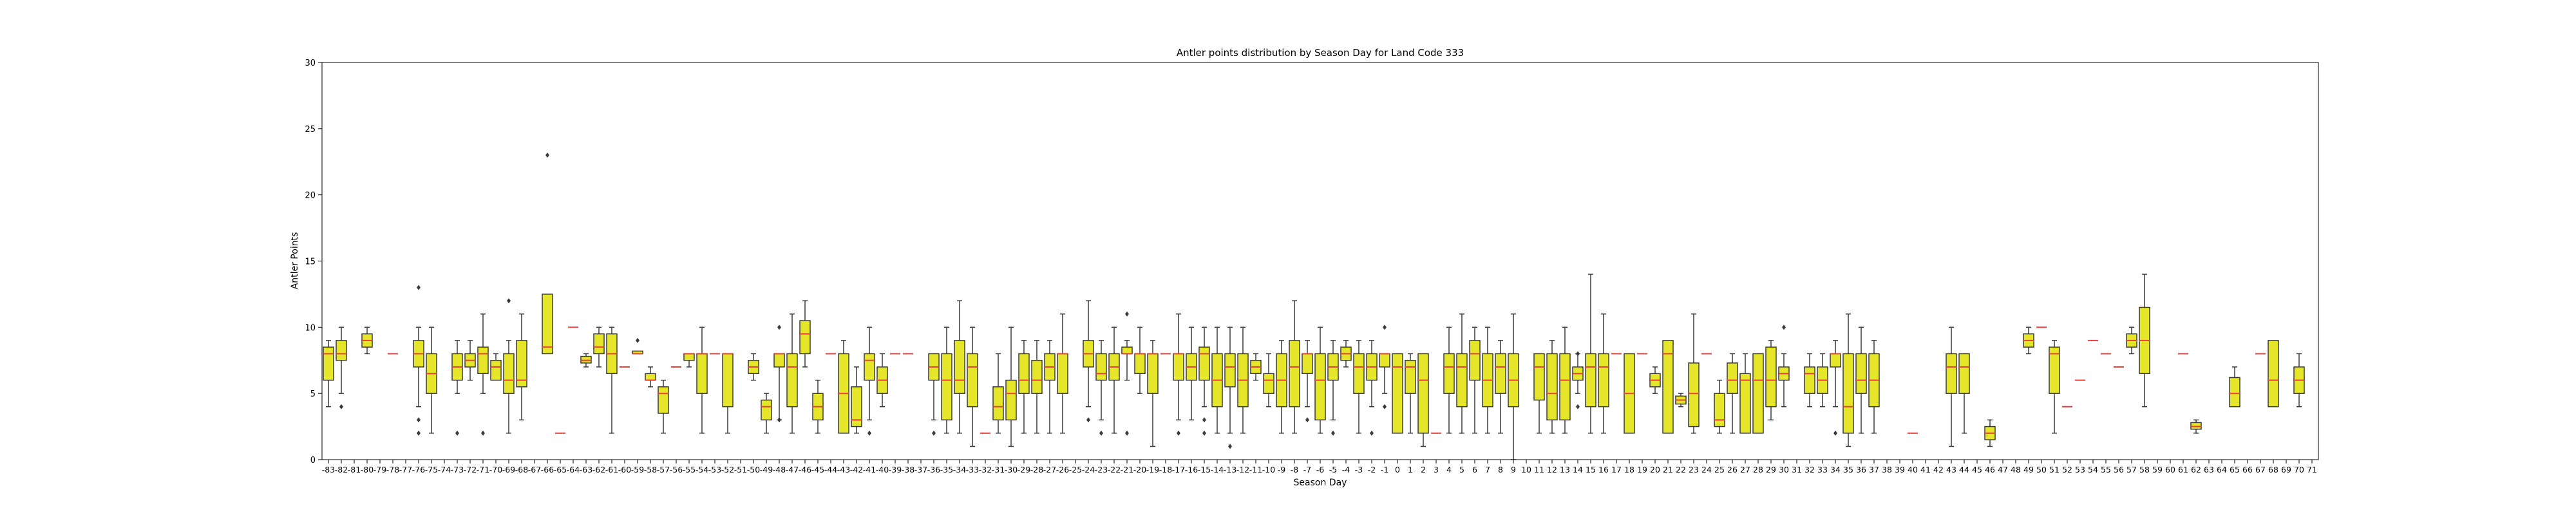 The height and width of the screenshot is (515, 2576). I want to click on x-tick-label: 66, so click(2247, 470).